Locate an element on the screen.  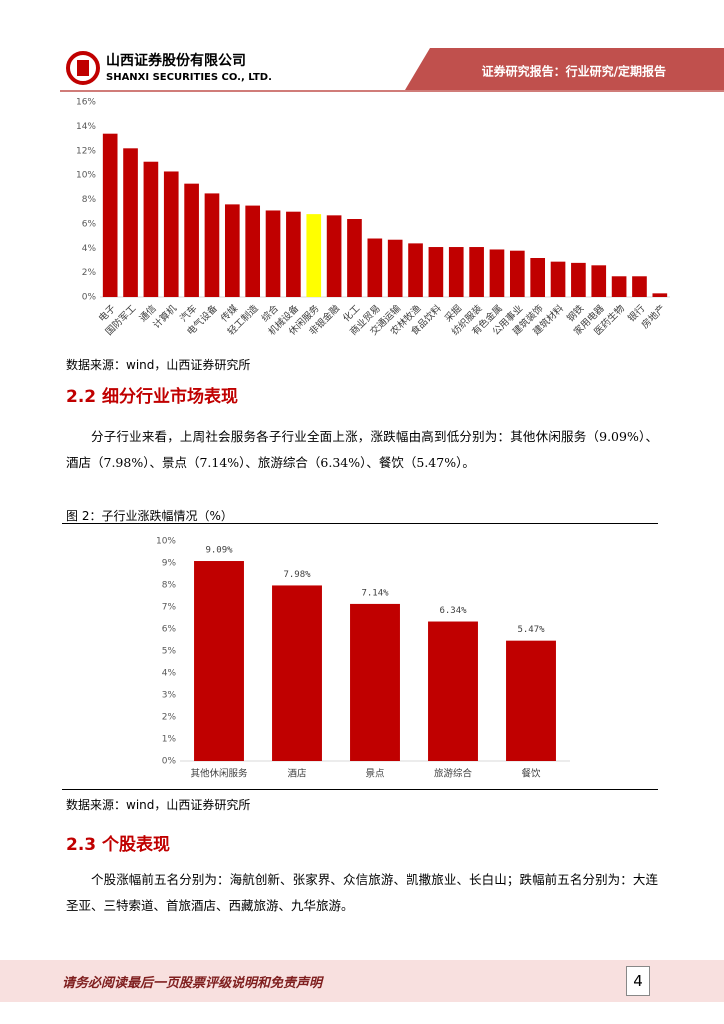
data-label: 7.98% is located at coordinates (297, 575).